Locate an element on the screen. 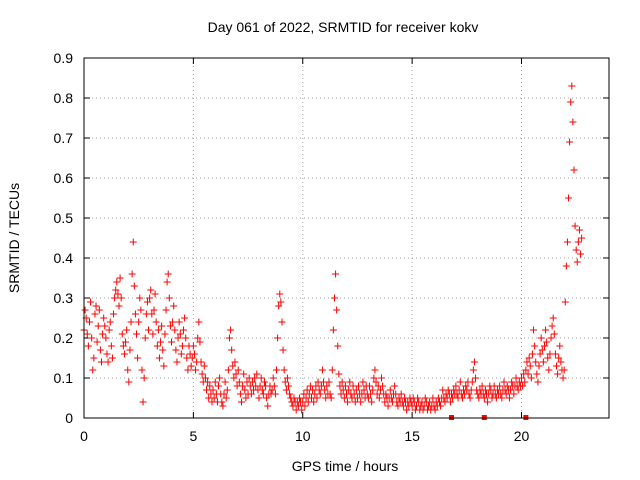 The height and width of the screenshot is (480, 640). y-axis-label: SRMTID / TECUs is located at coordinates (14, 238).